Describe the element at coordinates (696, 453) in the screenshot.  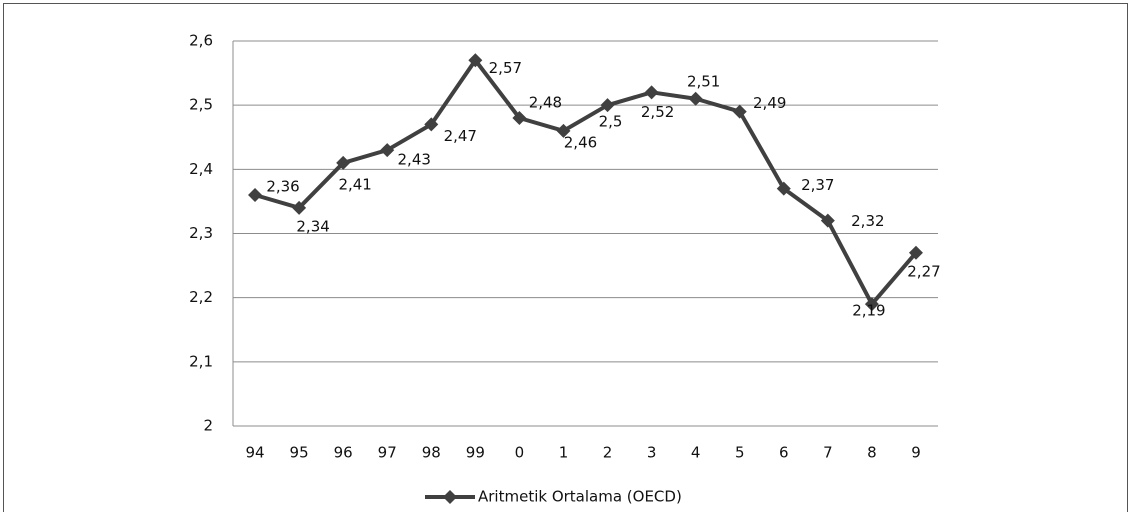
I see `x-tick-label: 4` at that location.